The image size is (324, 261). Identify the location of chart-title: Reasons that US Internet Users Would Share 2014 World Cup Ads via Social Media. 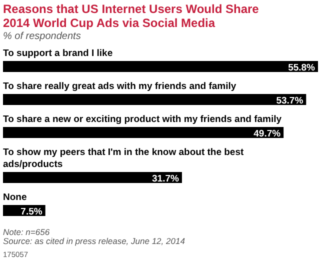
(131, 16).